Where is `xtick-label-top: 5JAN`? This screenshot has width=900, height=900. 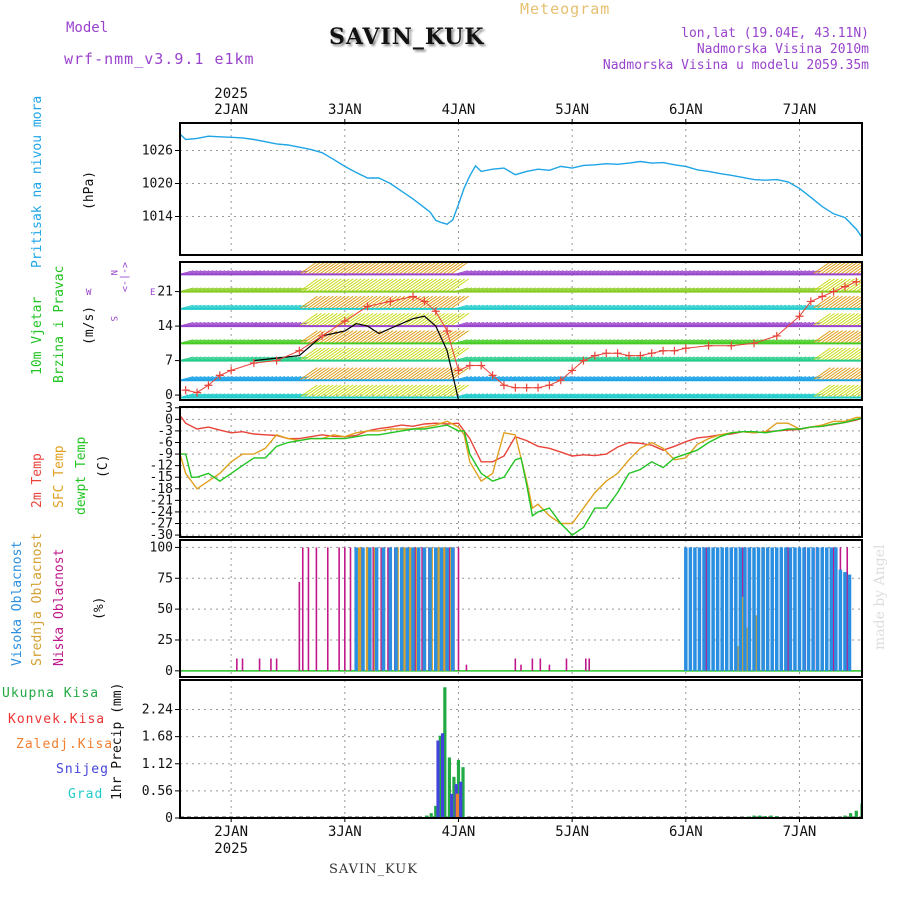
xtick-label-top: 5JAN is located at coordinates (572, 110).